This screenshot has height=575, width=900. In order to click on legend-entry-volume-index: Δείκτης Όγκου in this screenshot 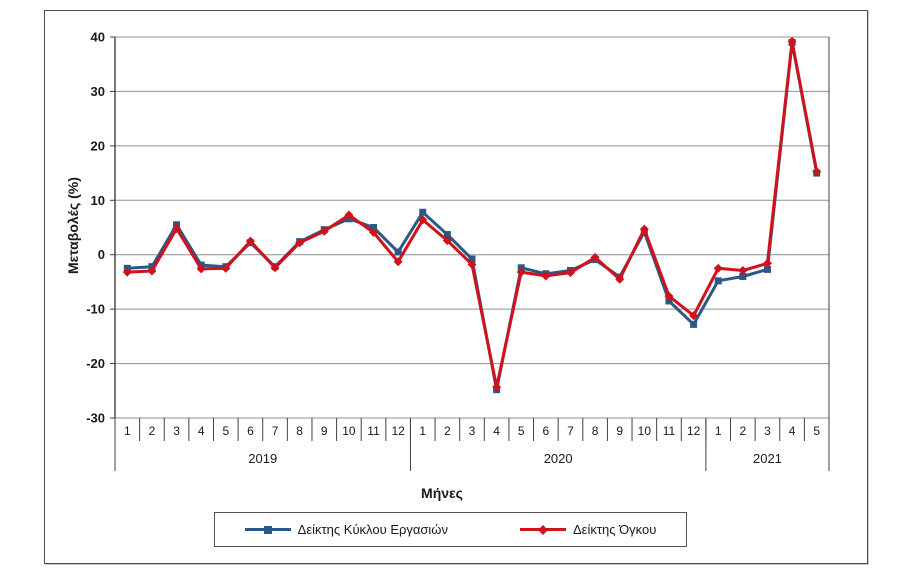, I will do `click(588, 529)`.